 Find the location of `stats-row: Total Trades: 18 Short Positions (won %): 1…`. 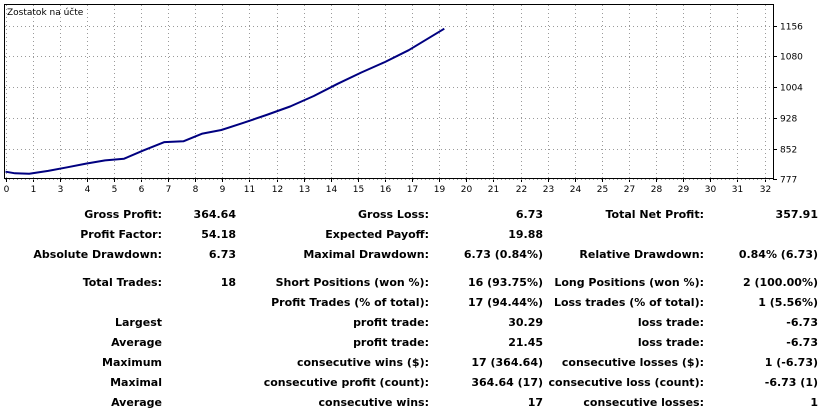

stats-row: Total Trades: 18 Short Positions (won %): 1… is located at coordinates (412, 283).